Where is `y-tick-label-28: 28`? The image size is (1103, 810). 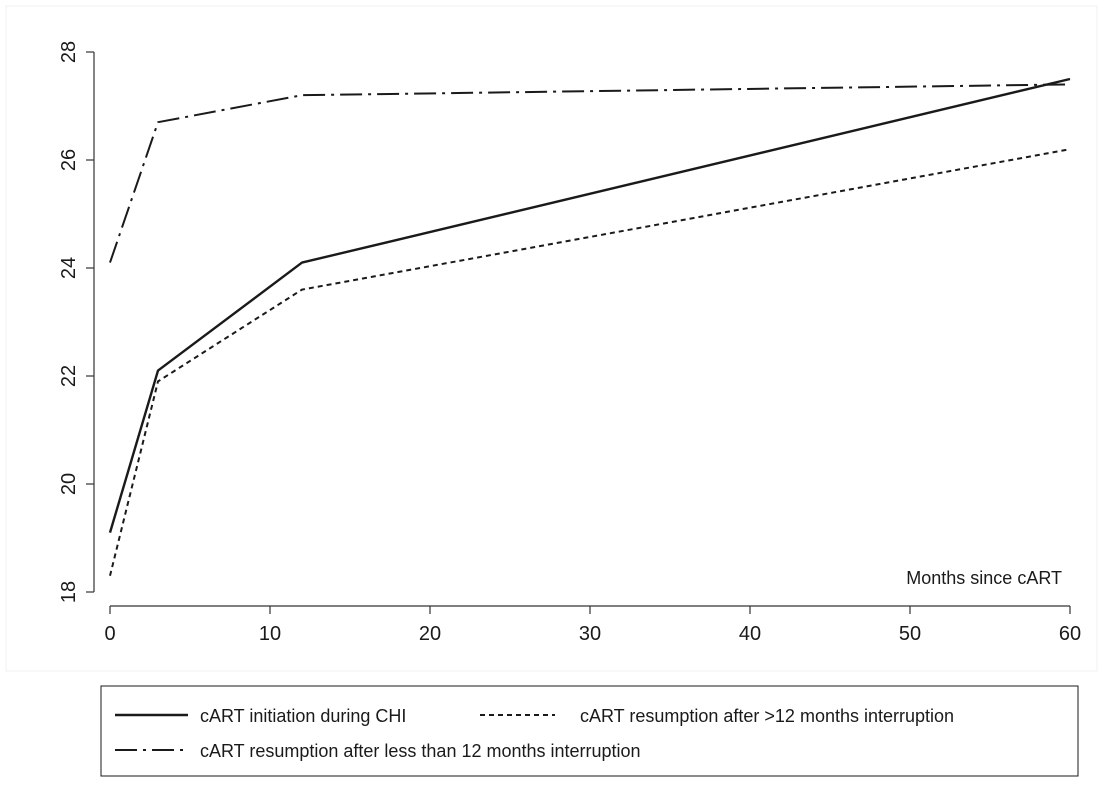 y-tick-label-28: 28 is located at coordinates (69, 52).